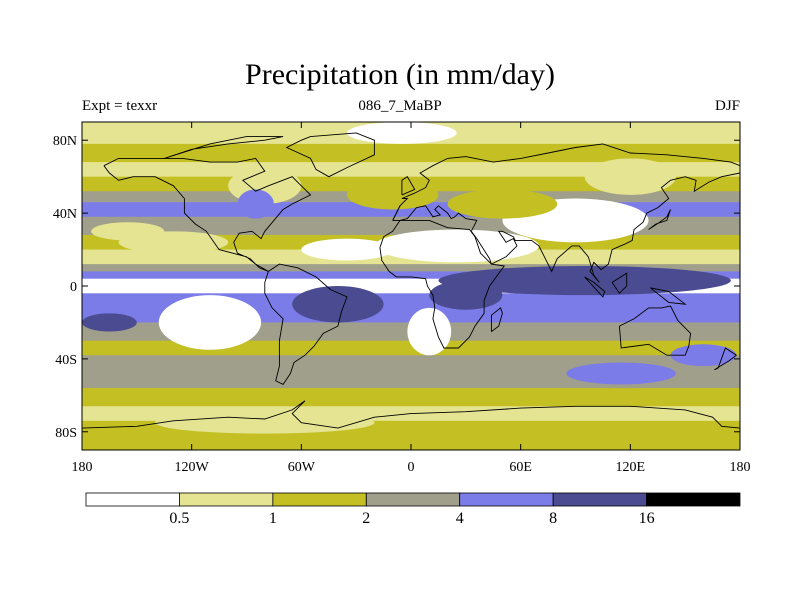  I want to click on period-label: 086_7_MaBP, so click(400, 106).